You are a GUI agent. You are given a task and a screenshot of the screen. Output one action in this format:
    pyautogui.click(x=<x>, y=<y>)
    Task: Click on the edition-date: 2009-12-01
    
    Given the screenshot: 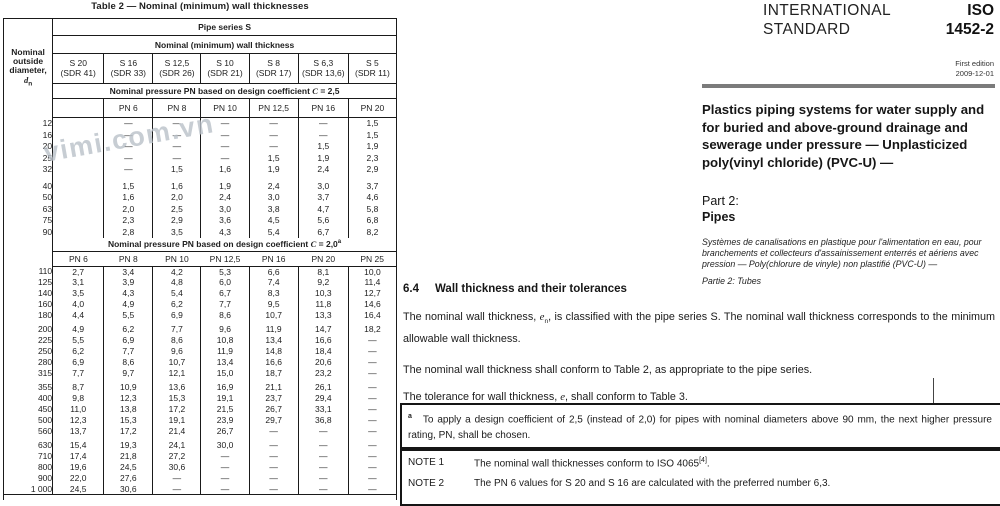 What is the action you would take?
    pyautogui.click(x=974, y=73)
    